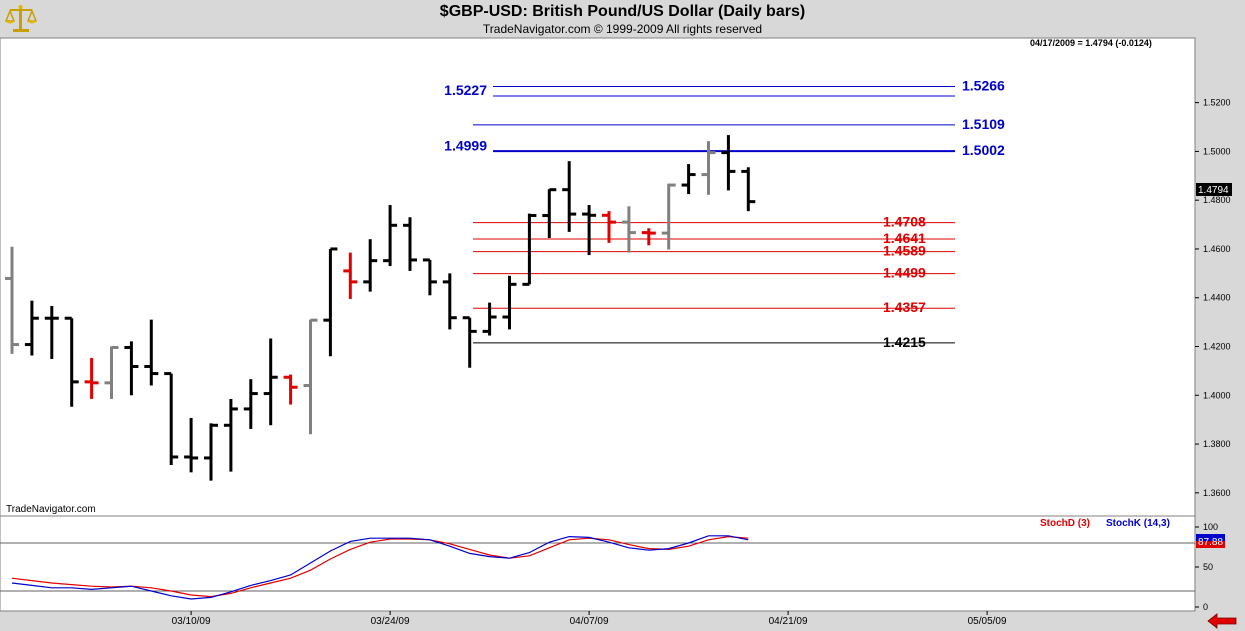  I want to click on level-label: 1.5109, so click(983, 124).